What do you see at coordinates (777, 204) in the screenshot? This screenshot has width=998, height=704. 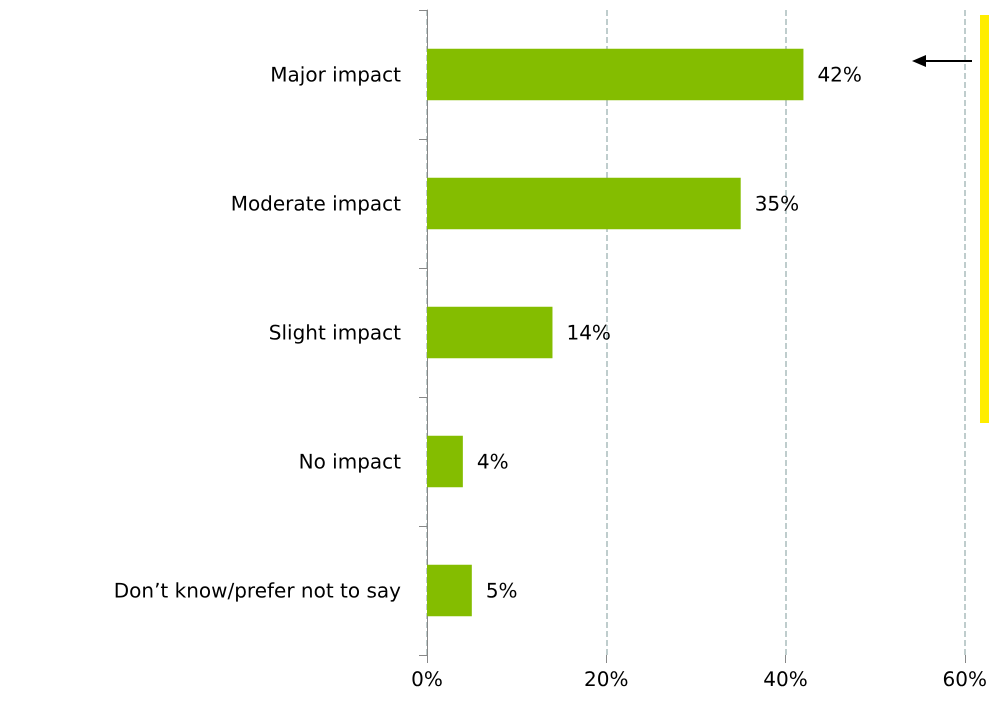 I see `data-label: 35%` at bounding box center [777, 204].